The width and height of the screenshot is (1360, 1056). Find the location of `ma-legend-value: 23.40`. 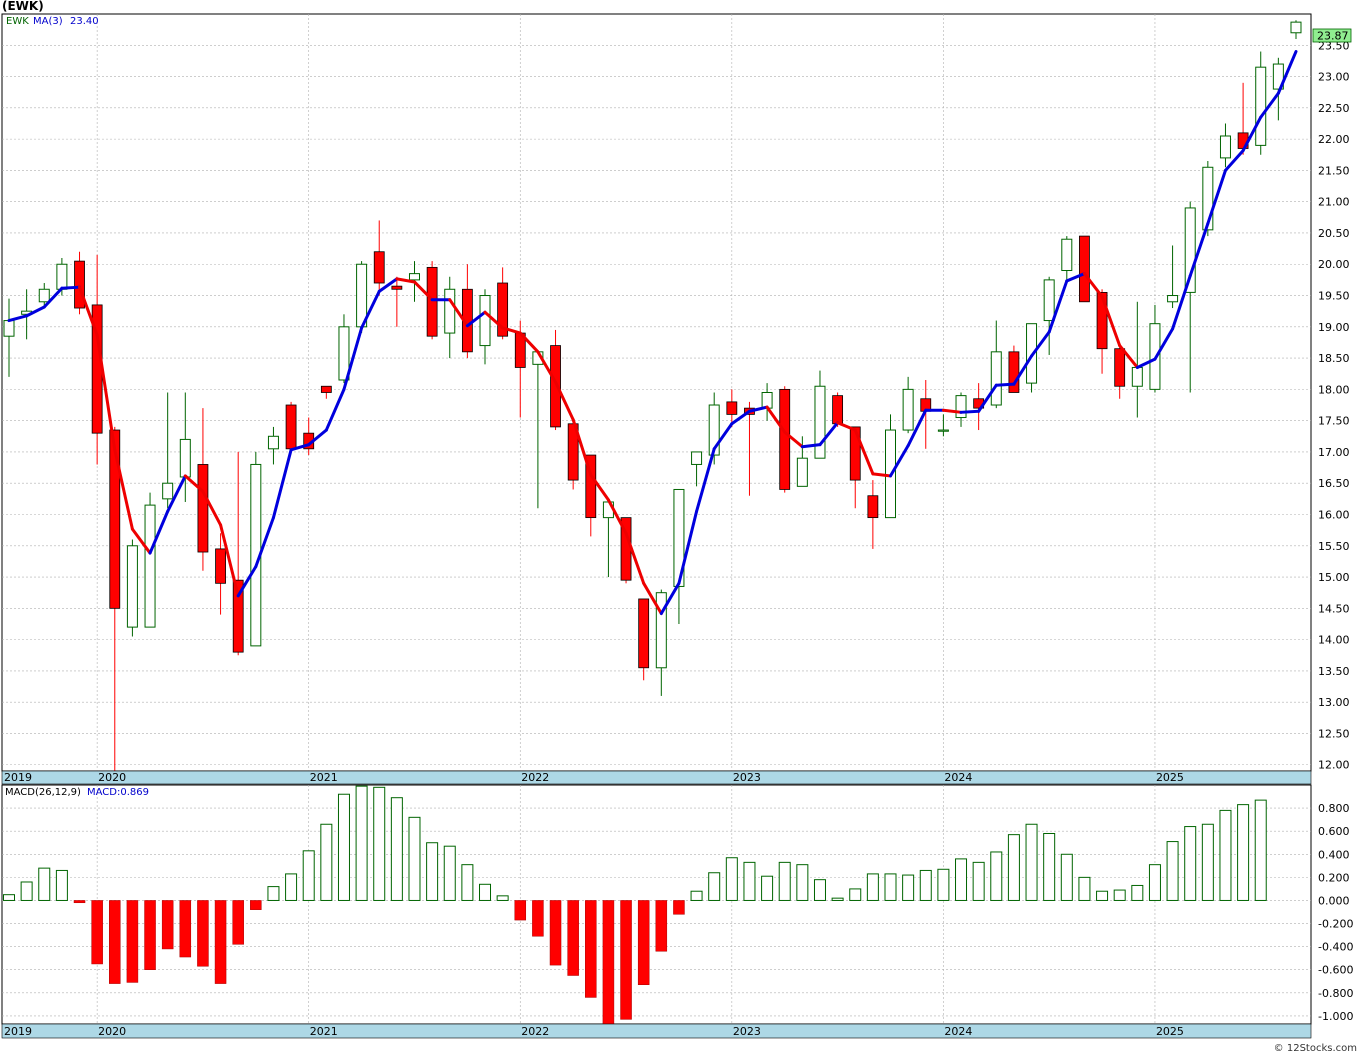

ma-legend-value: 23.40 is located at coordinates (84, 21).